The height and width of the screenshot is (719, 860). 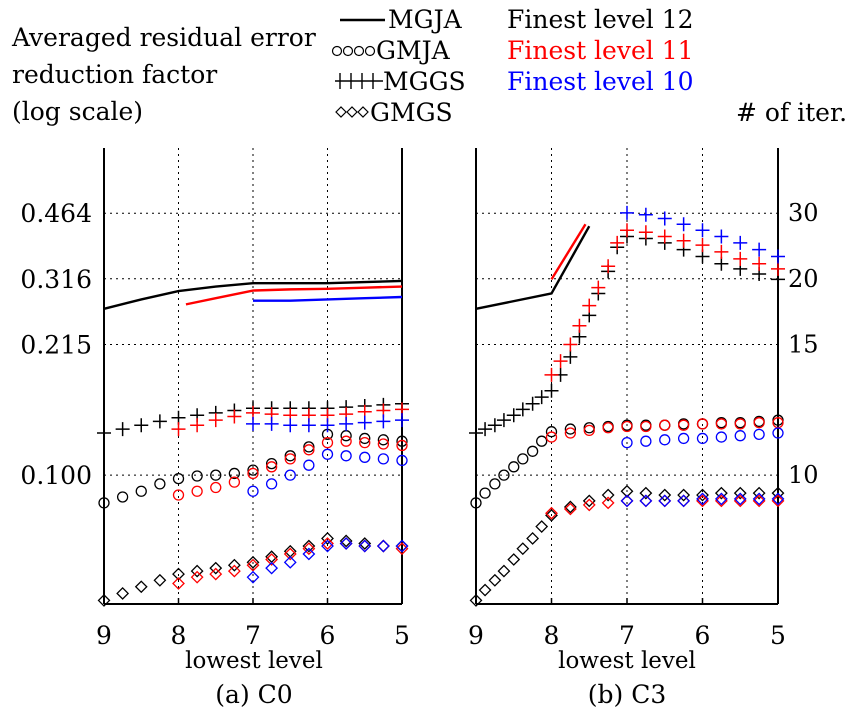 What do you see at coordinates (56, 279) in the screenshot?
I see `y-tick-label: 0.316` at bounding box center [56, 279].